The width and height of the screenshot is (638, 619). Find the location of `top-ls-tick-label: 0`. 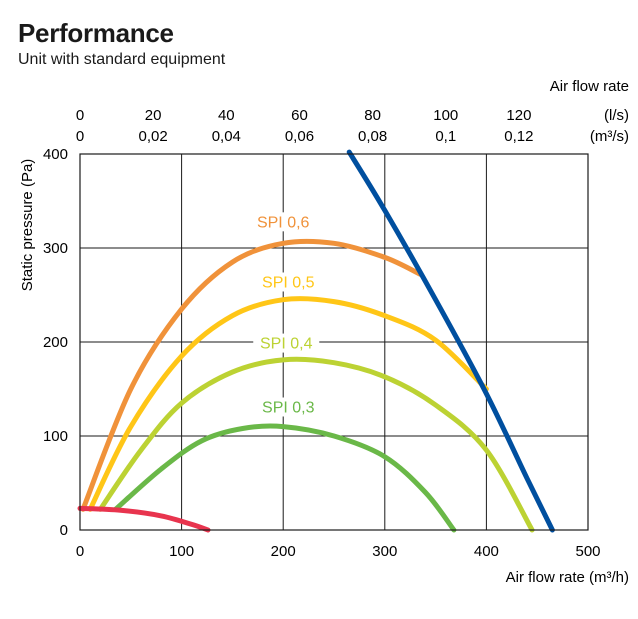

top-ls-tick-label: 0 is located at coordinates (80, 115).